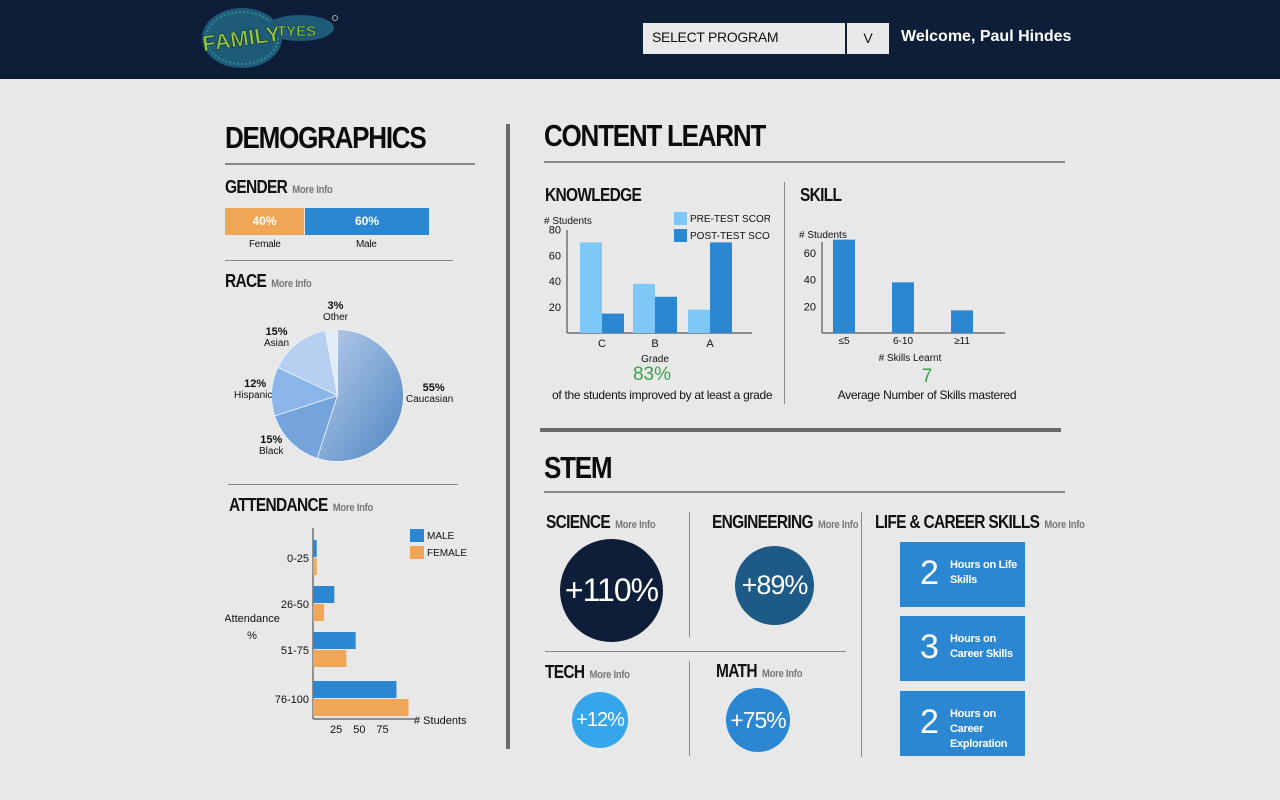 This screenshot has width=1280, height=800. What do you see at coordinates (929, 573) in the screenshot?
I see `life-skills-card-number: 2` at bounding box center [929, 573].